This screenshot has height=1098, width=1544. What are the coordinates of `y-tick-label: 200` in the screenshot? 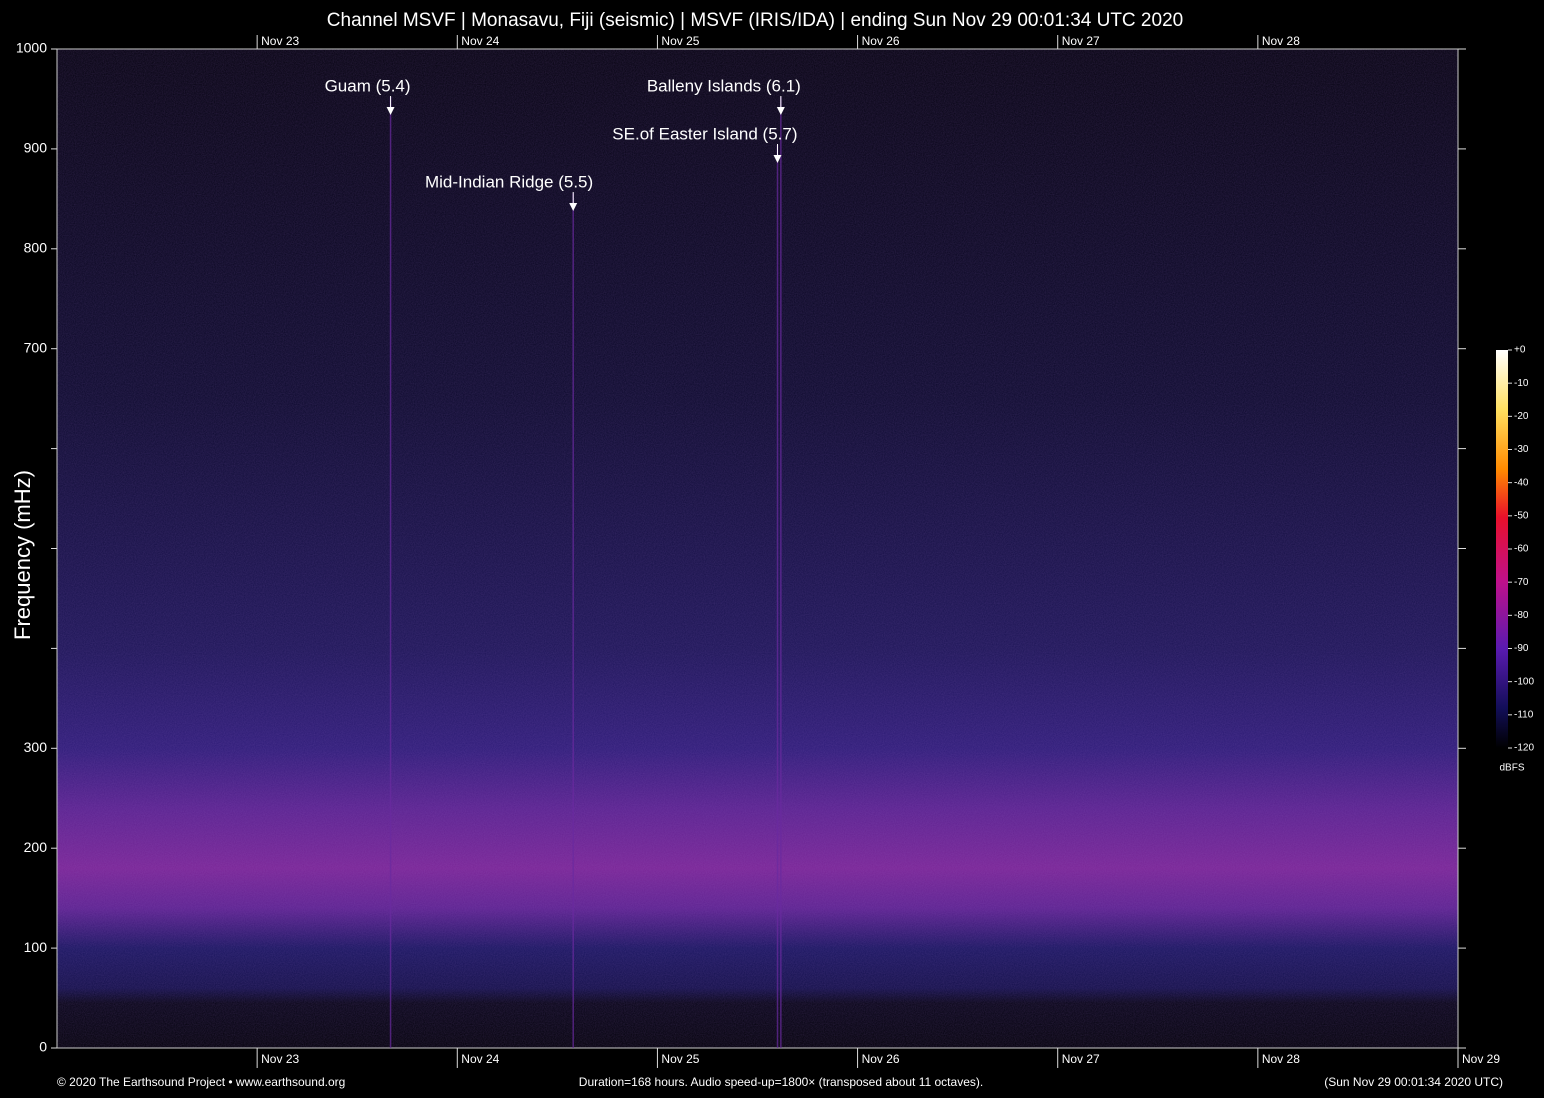 It's located at (36, 847).